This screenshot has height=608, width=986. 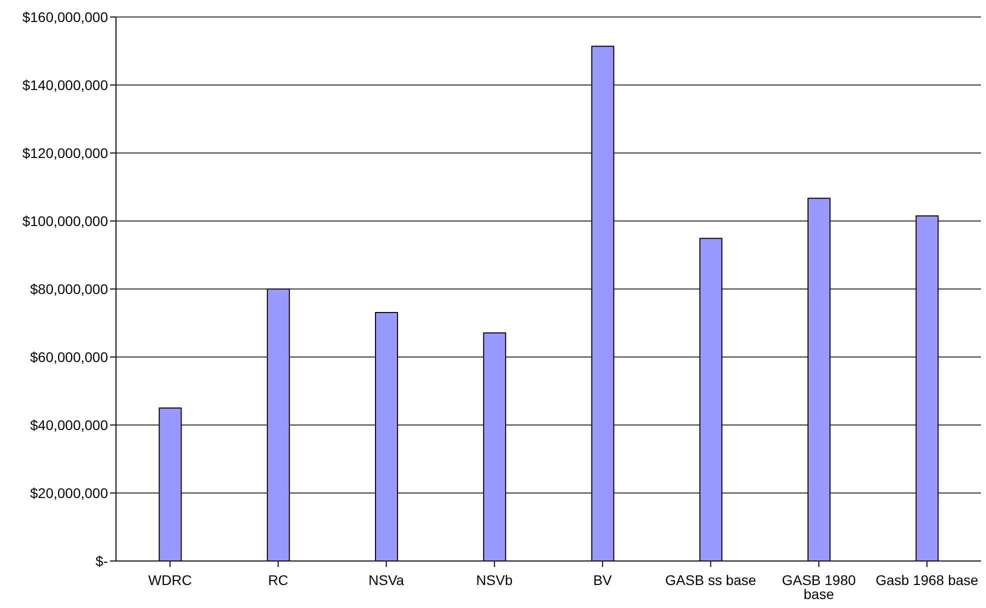 What do you see at coordinates (65, 16) in the screenshot?
I see `y-tick-label: $160,000,000` at bounding box center [65, 16].